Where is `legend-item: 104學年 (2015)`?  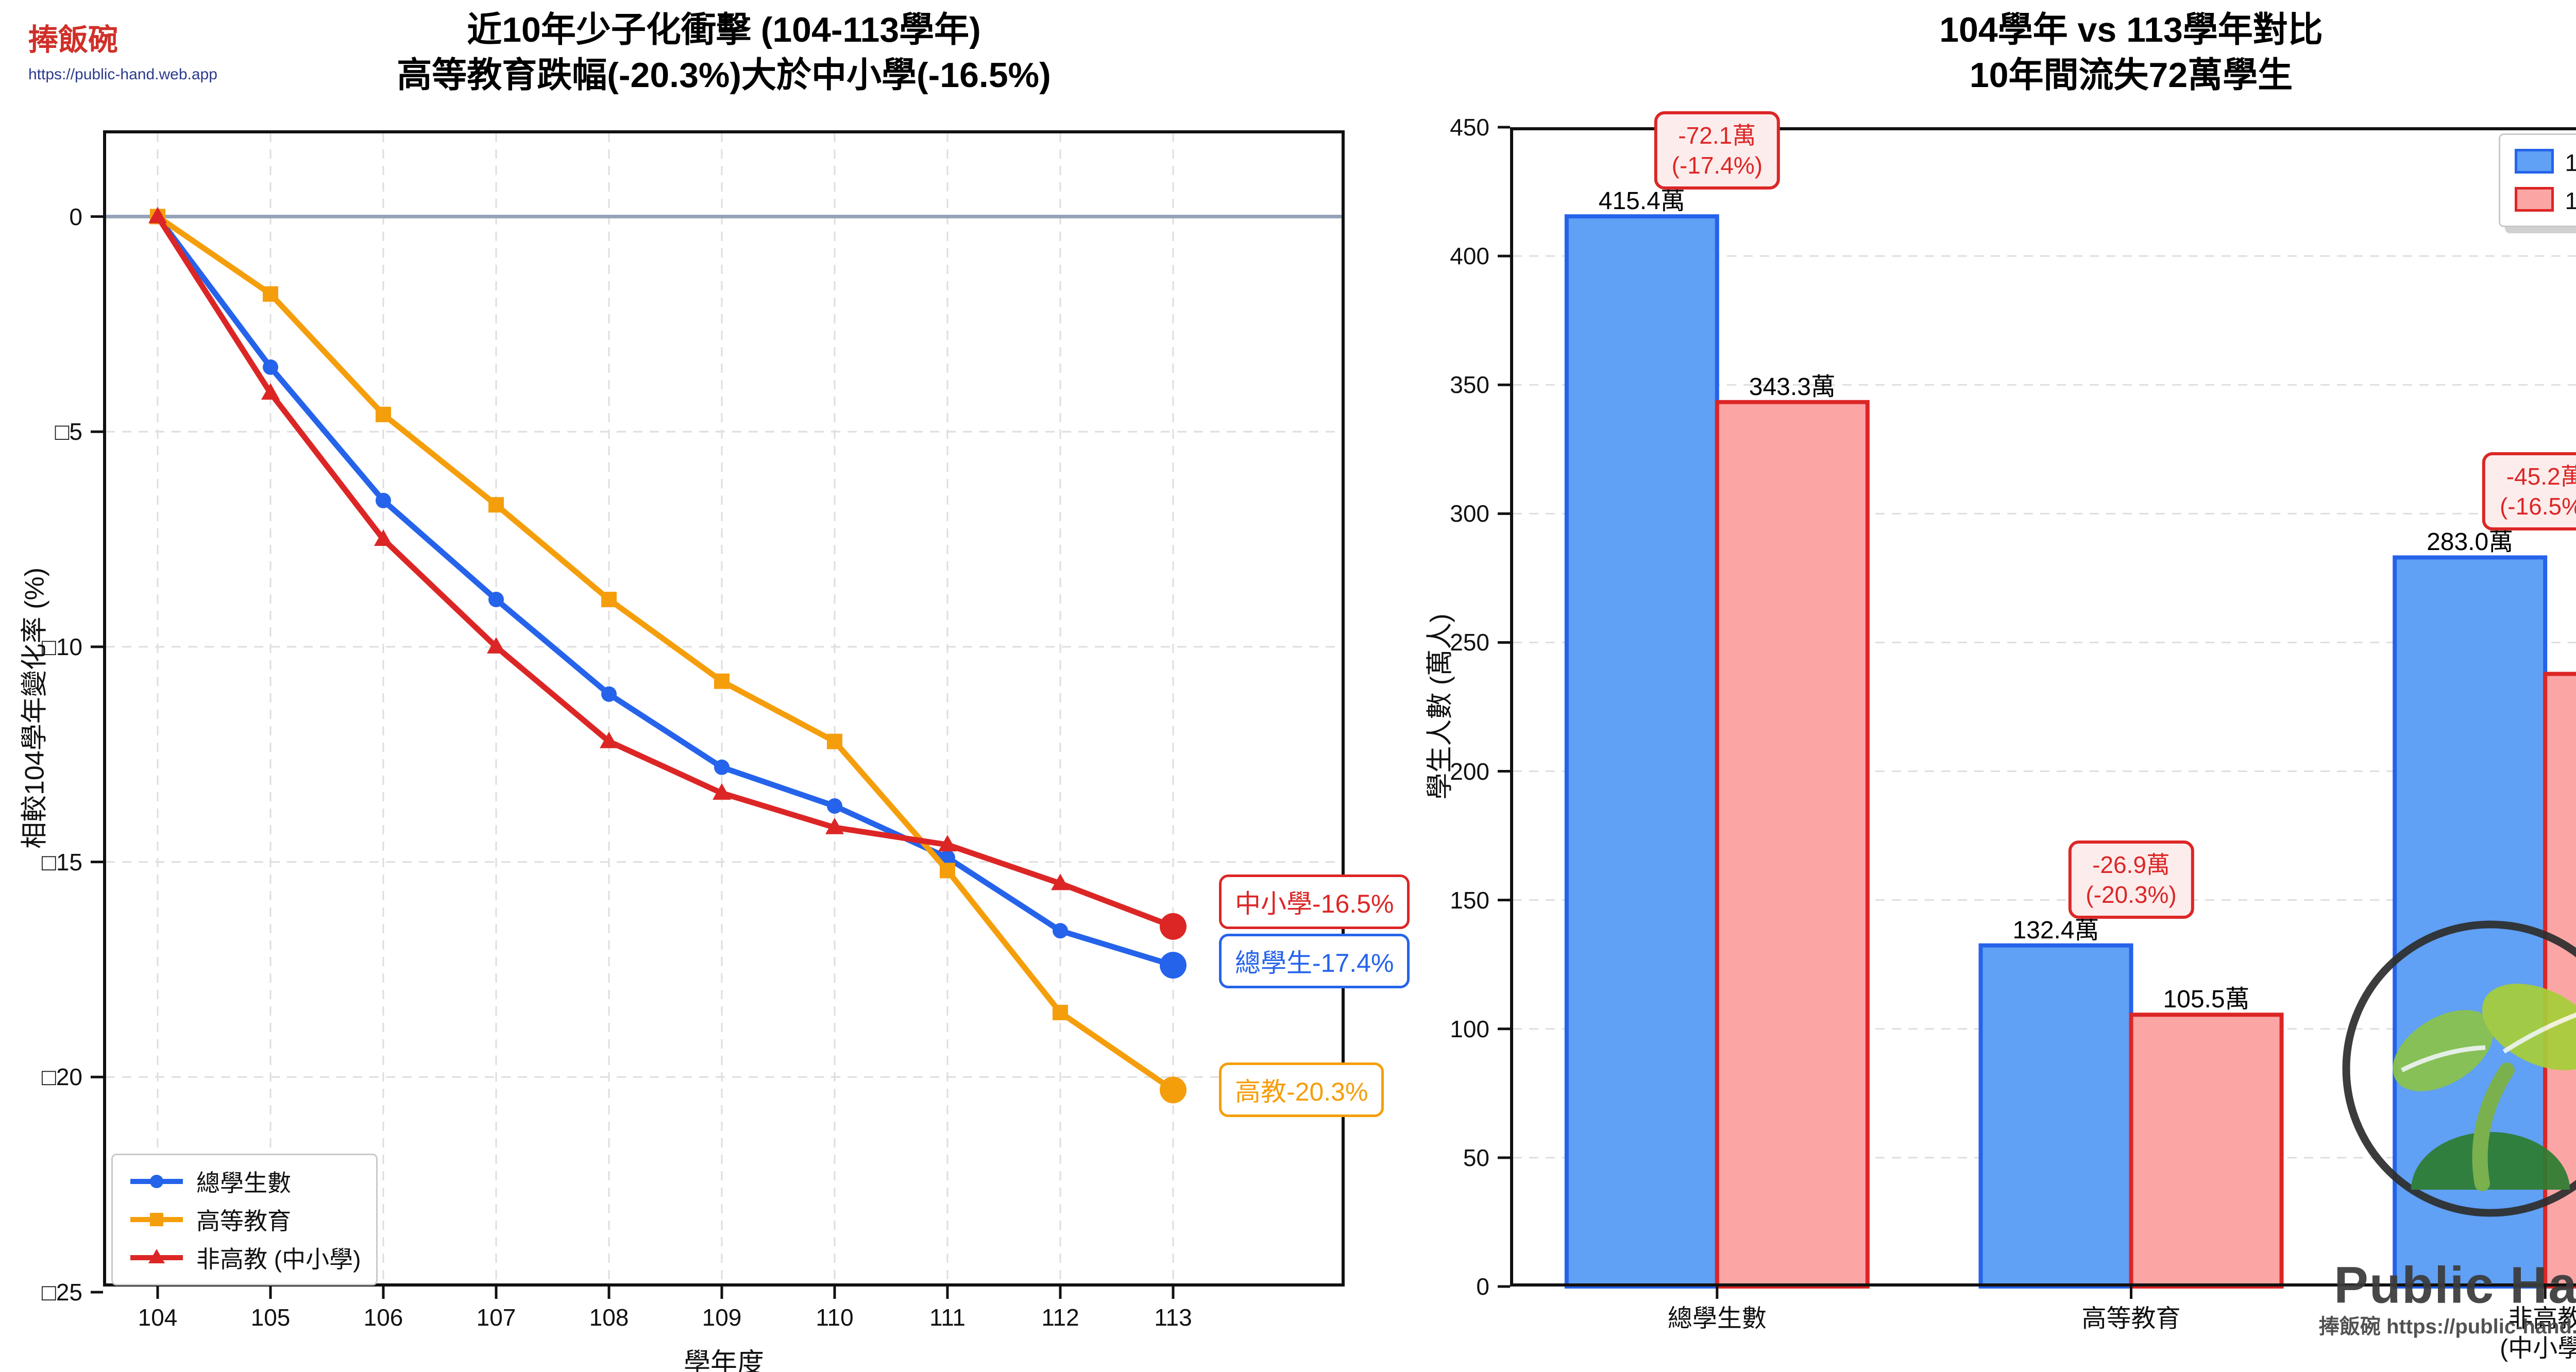
legend-item: 104學年 (2015) is located at coordinates (2545, 161).